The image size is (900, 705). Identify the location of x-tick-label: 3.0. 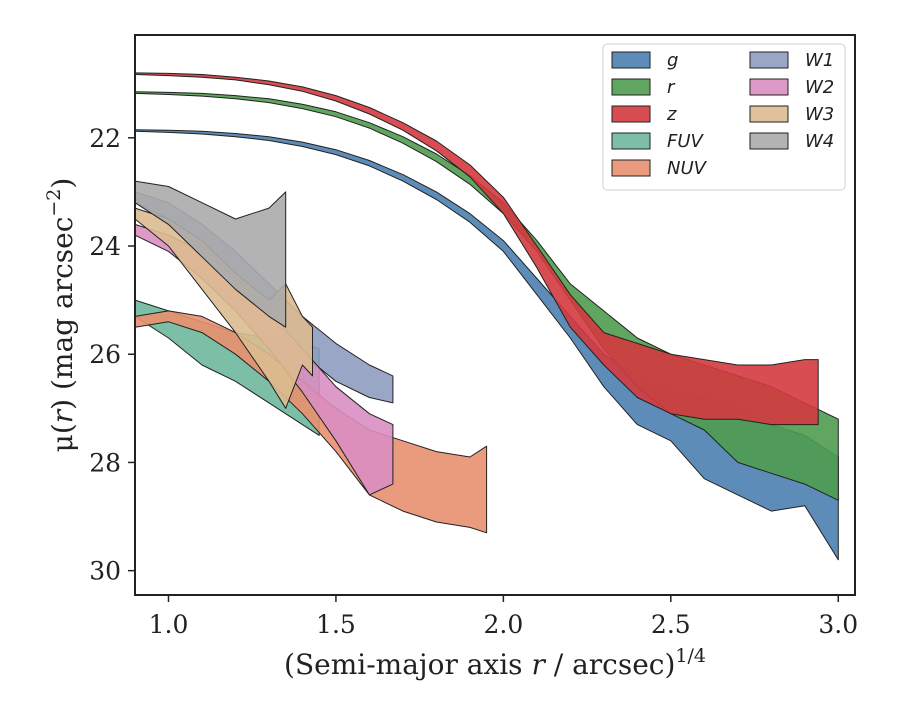
(838, 624).